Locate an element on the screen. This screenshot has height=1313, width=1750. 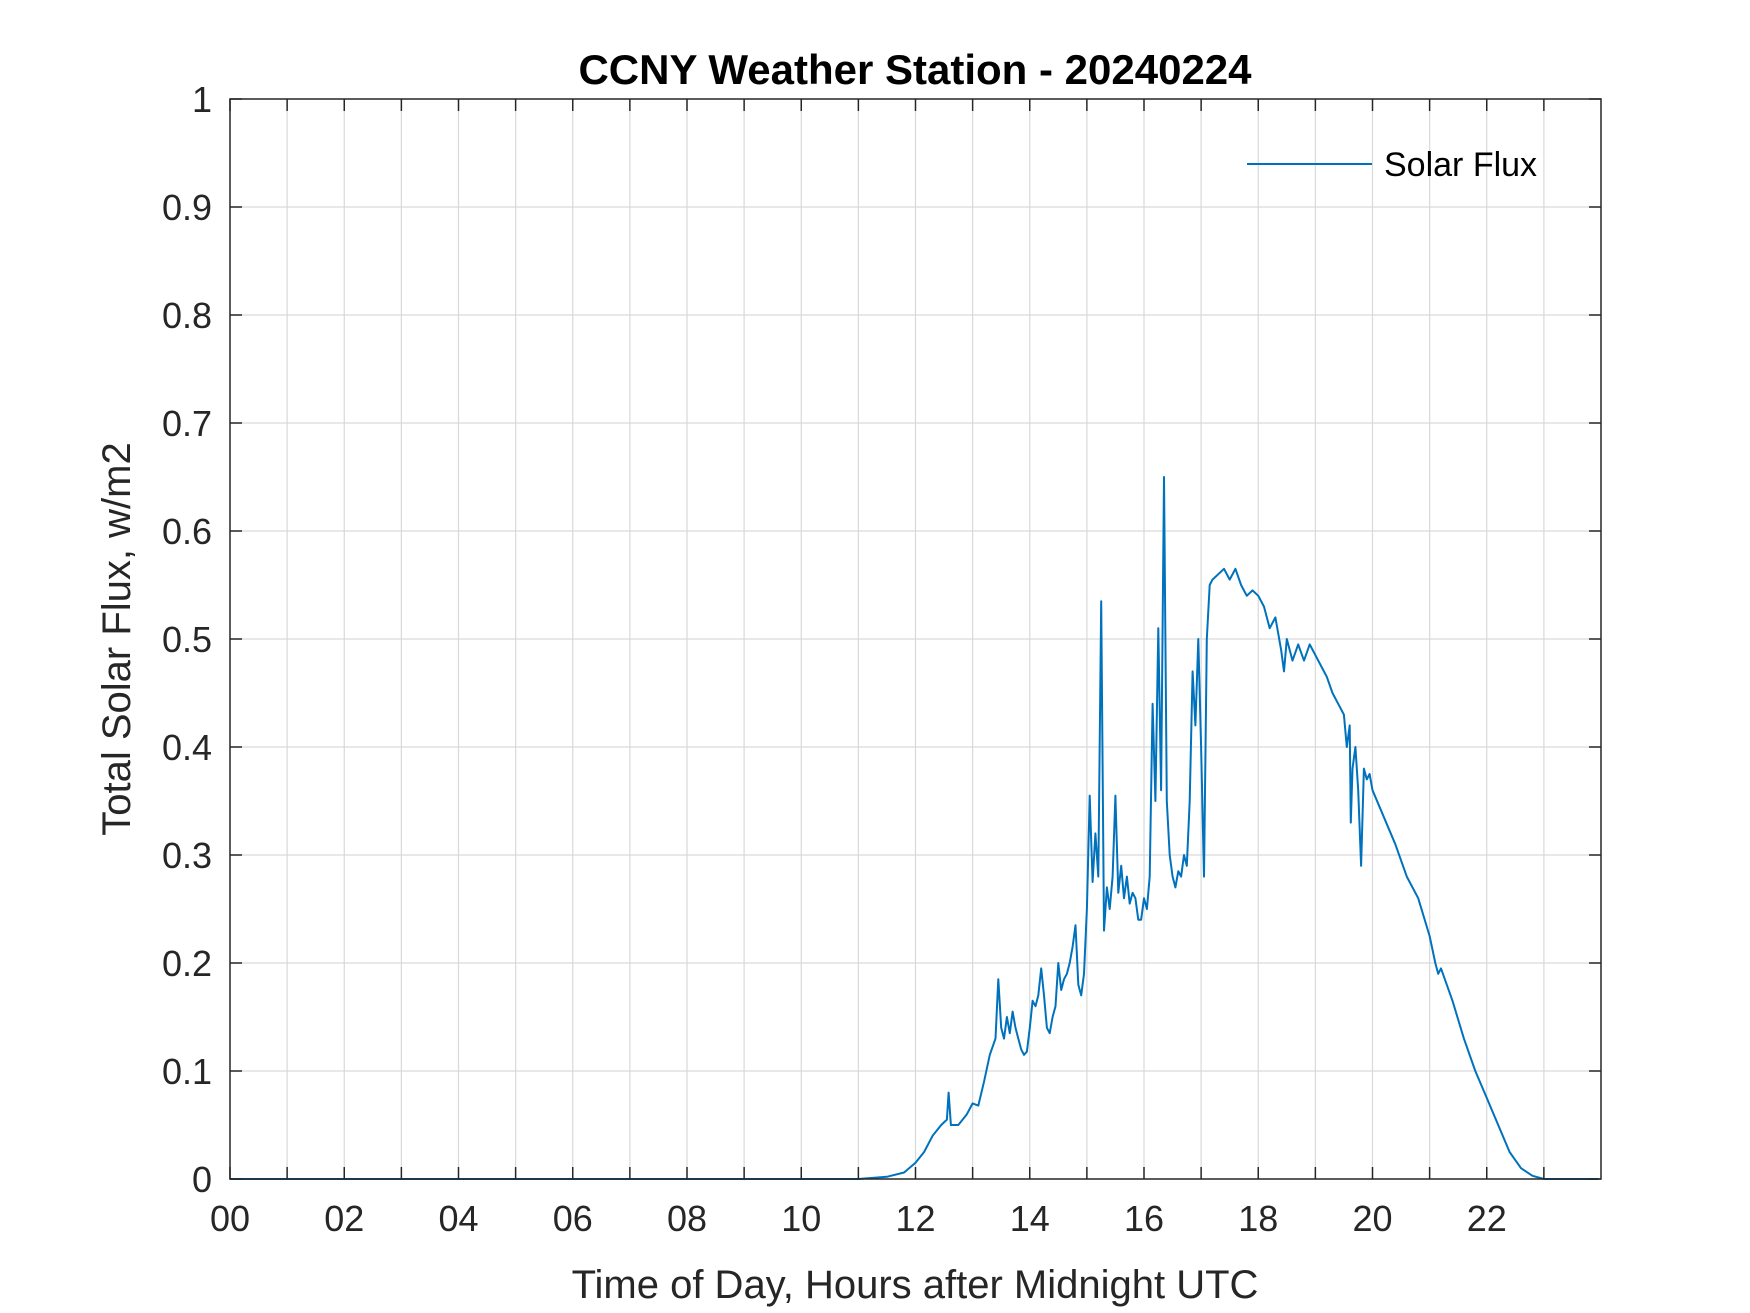
x-tick-label: 16 is located at coordinates (1144, 1218).